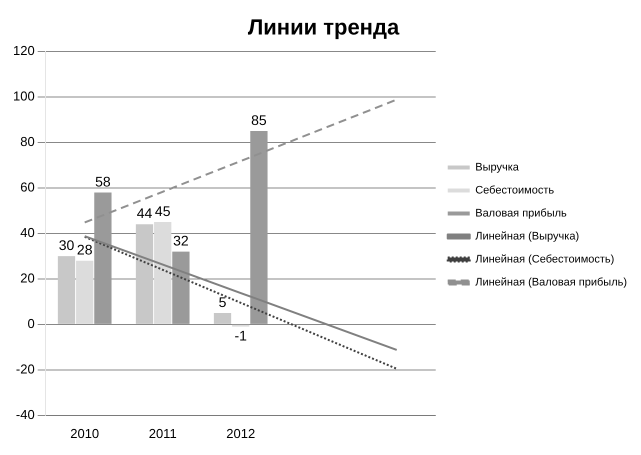  I want to click on data-label: 30, so click(66, 245).